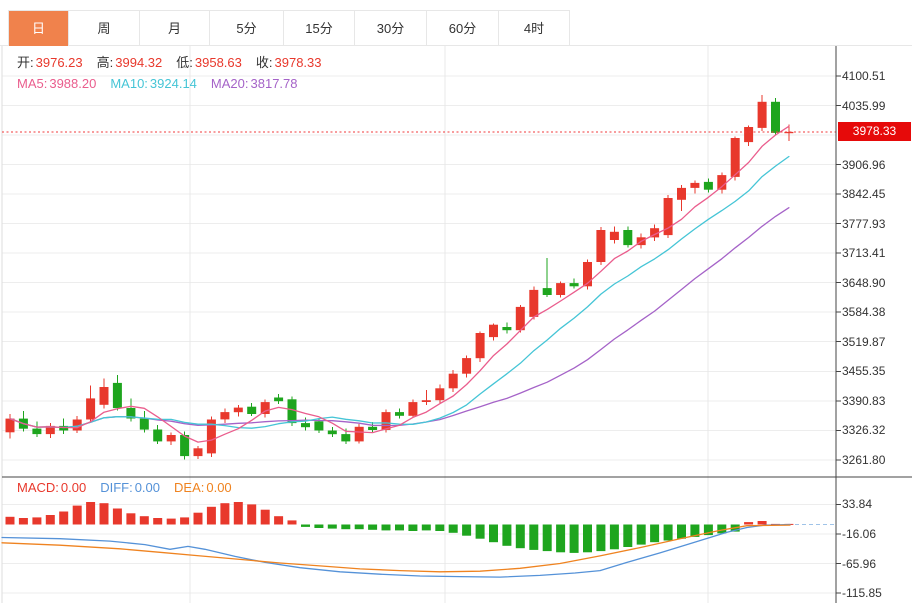 This screenshot has height=603, width=912. Describe the element at coordinates (229, 83) in the screenshot. I see `readout-label: MA20:` at that location.